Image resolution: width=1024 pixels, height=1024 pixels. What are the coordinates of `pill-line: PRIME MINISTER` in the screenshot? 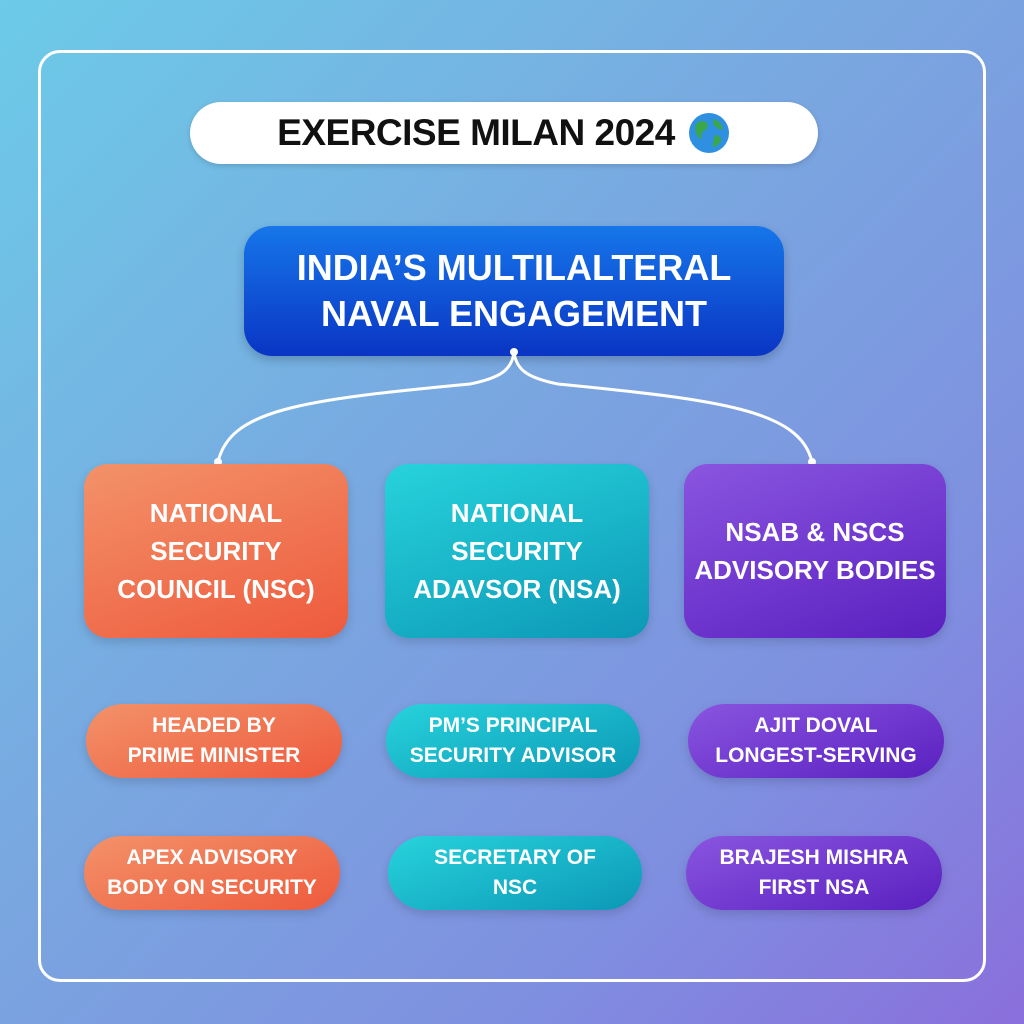 It's located at (214, 755).